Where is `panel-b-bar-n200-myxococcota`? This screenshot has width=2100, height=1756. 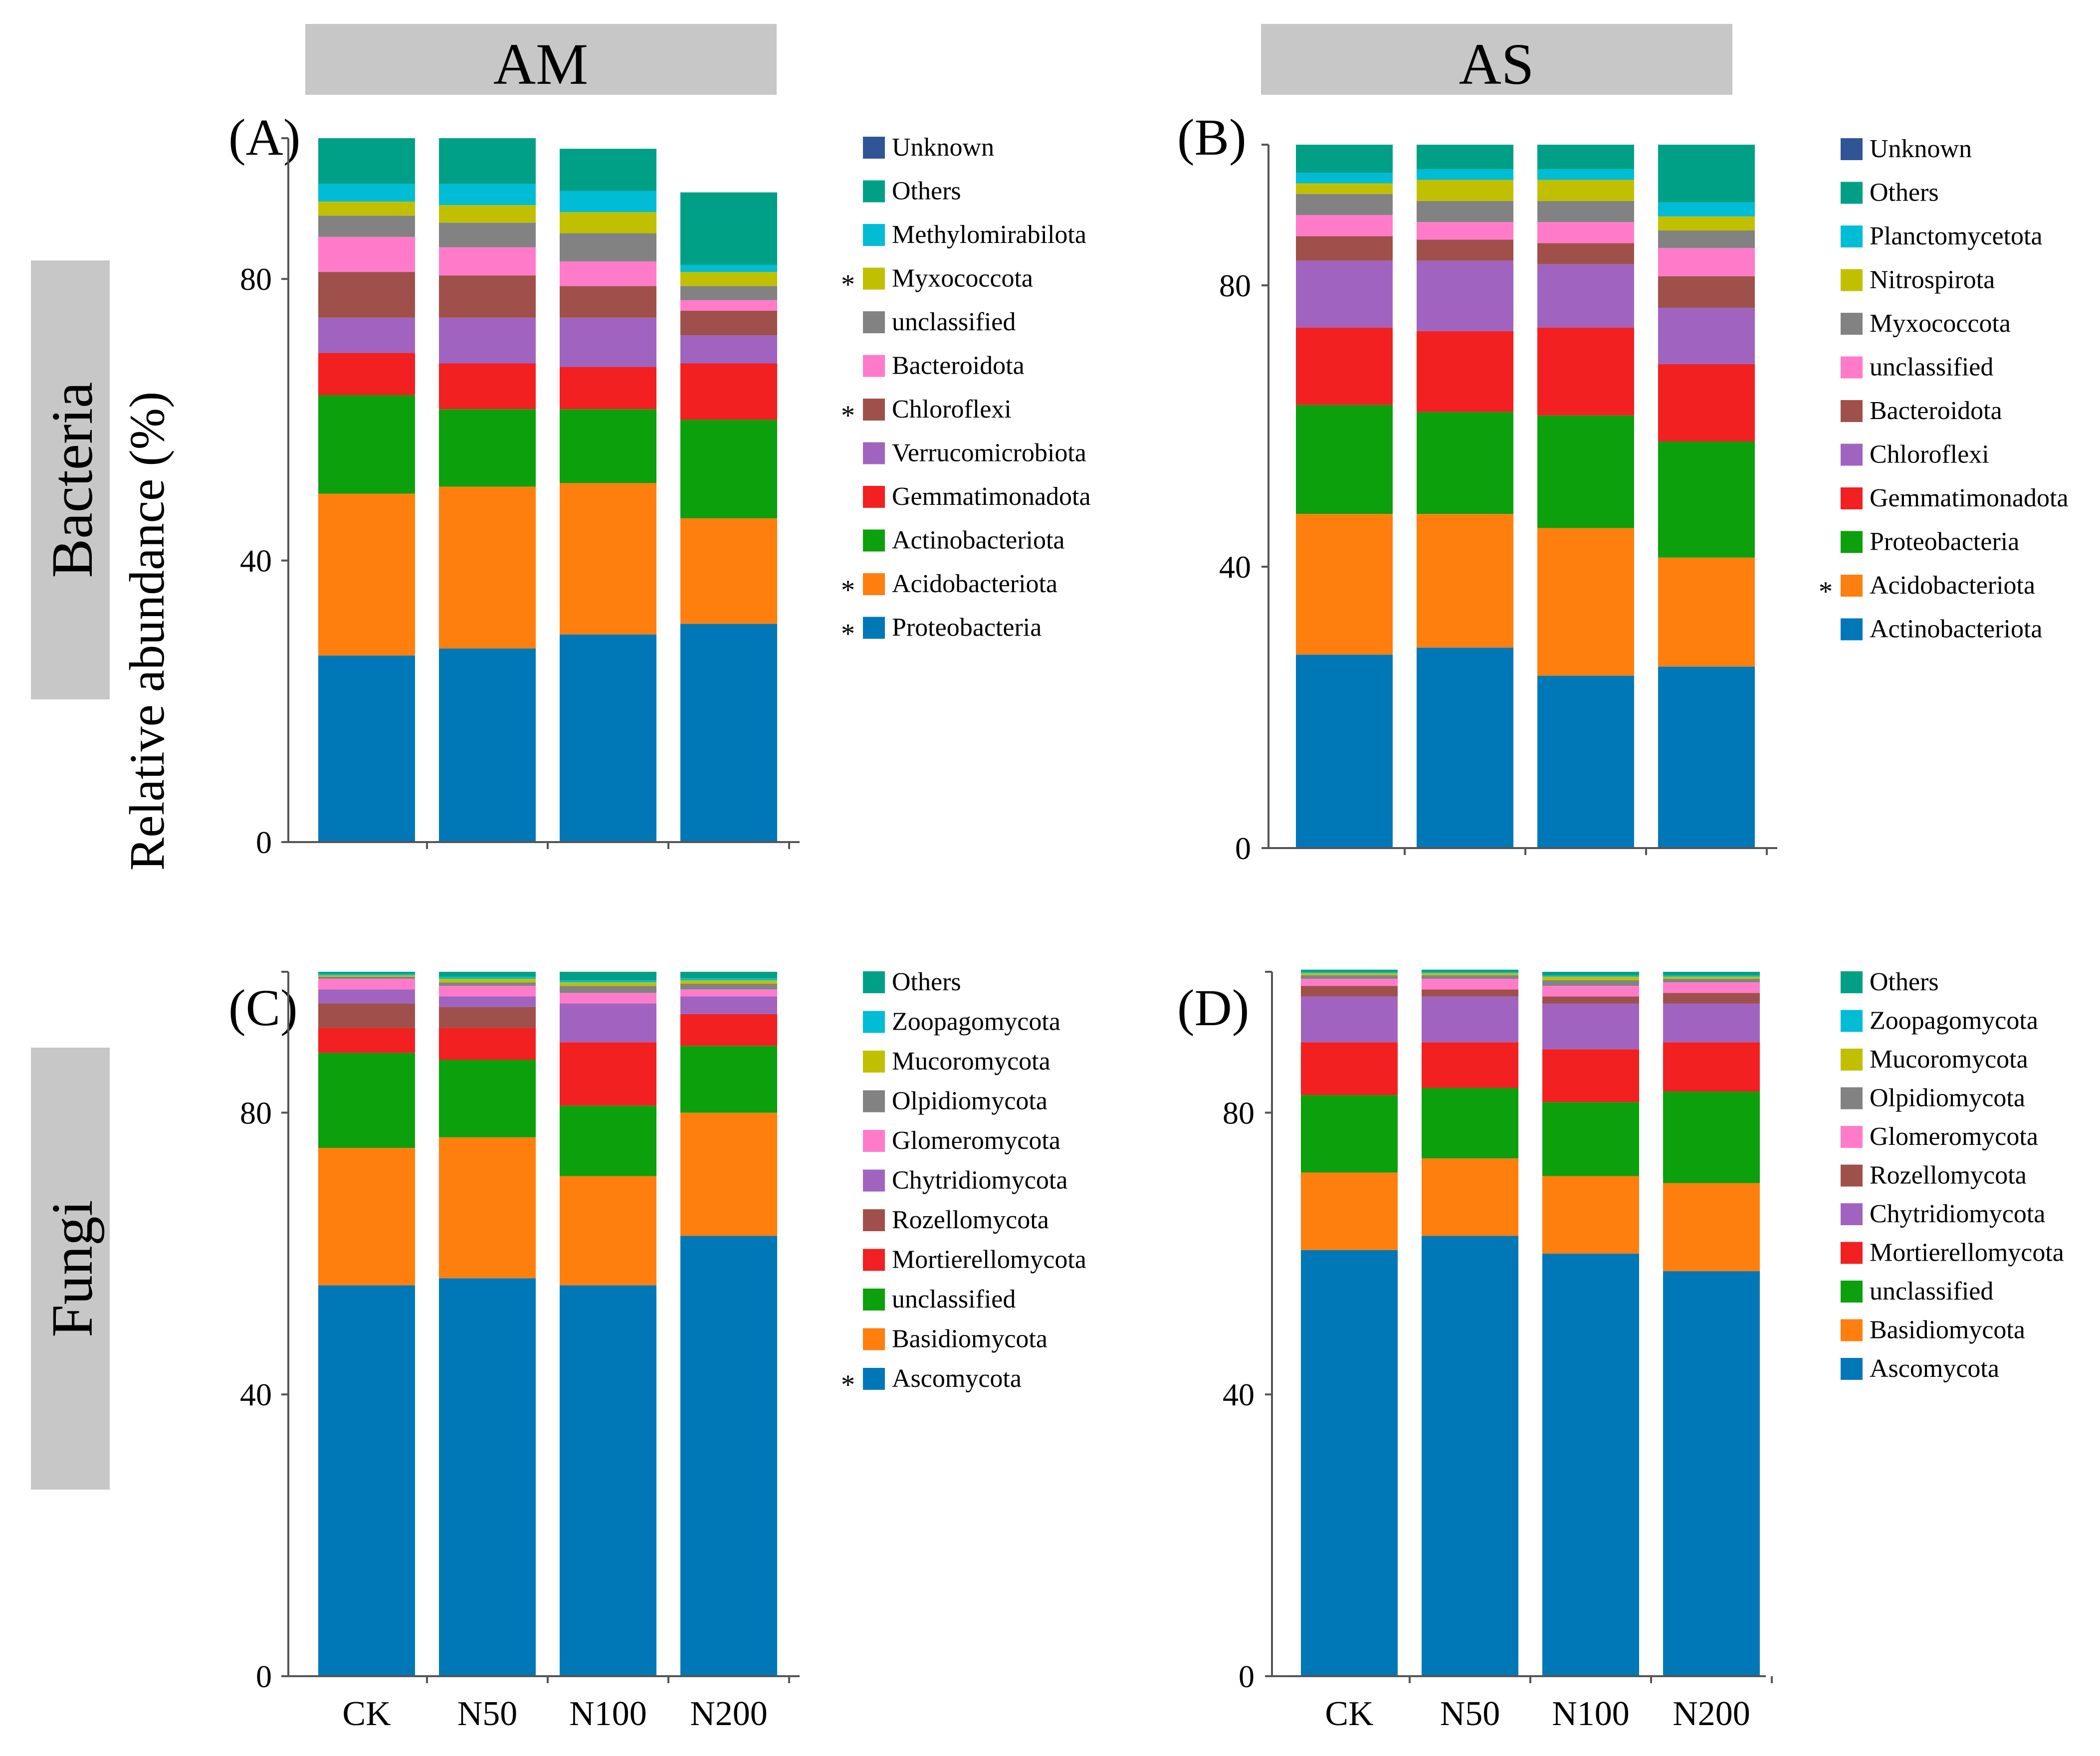 panel-b-bar-n200-myxococcota is located at coordinates (1706, 239).